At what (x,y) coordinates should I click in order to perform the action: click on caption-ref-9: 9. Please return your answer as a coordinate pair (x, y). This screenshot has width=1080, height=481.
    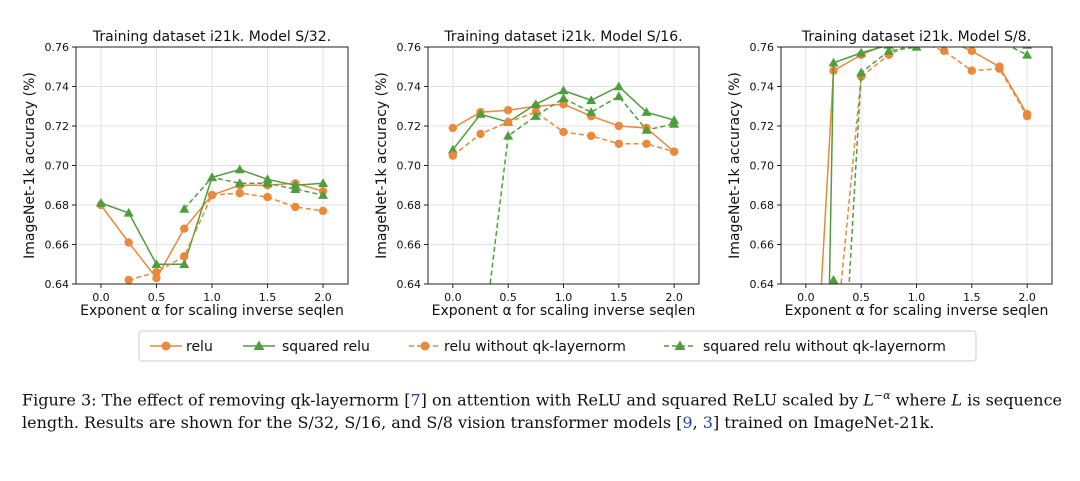
    Looking at the image, I should click on (687, 423).